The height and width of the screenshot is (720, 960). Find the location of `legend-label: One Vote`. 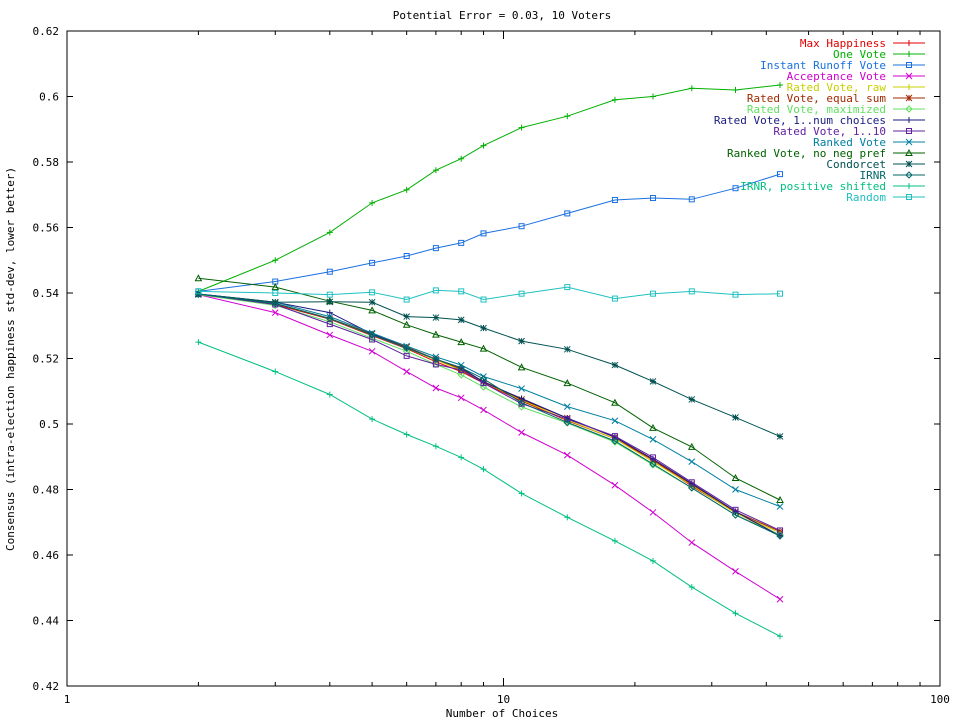

legend-label: One Vote is located at coordinates (859, 54).